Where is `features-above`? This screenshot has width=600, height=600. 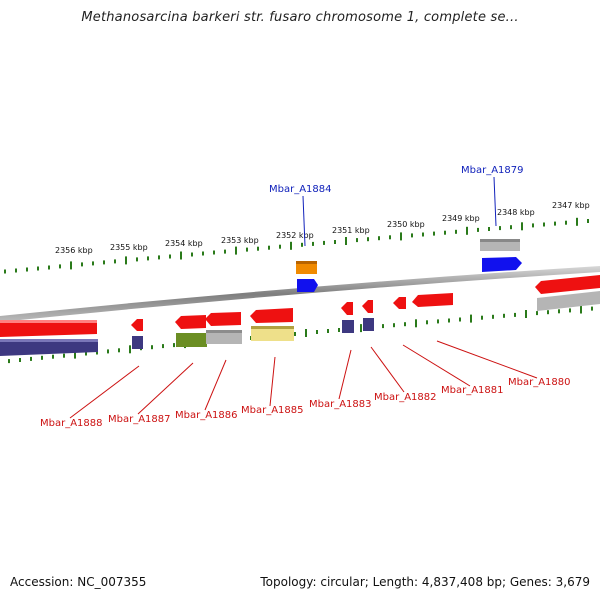
features-above is located at coordinates (409, 265).